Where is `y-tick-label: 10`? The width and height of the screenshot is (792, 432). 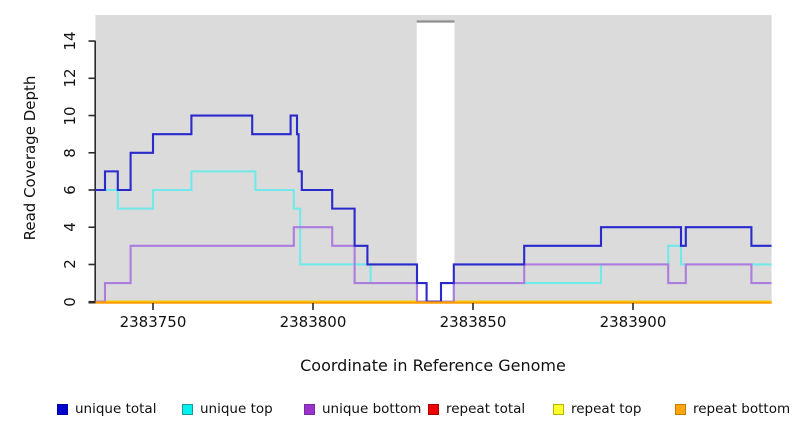 y-tick-label: 10 is located at coordinates (70, 115).